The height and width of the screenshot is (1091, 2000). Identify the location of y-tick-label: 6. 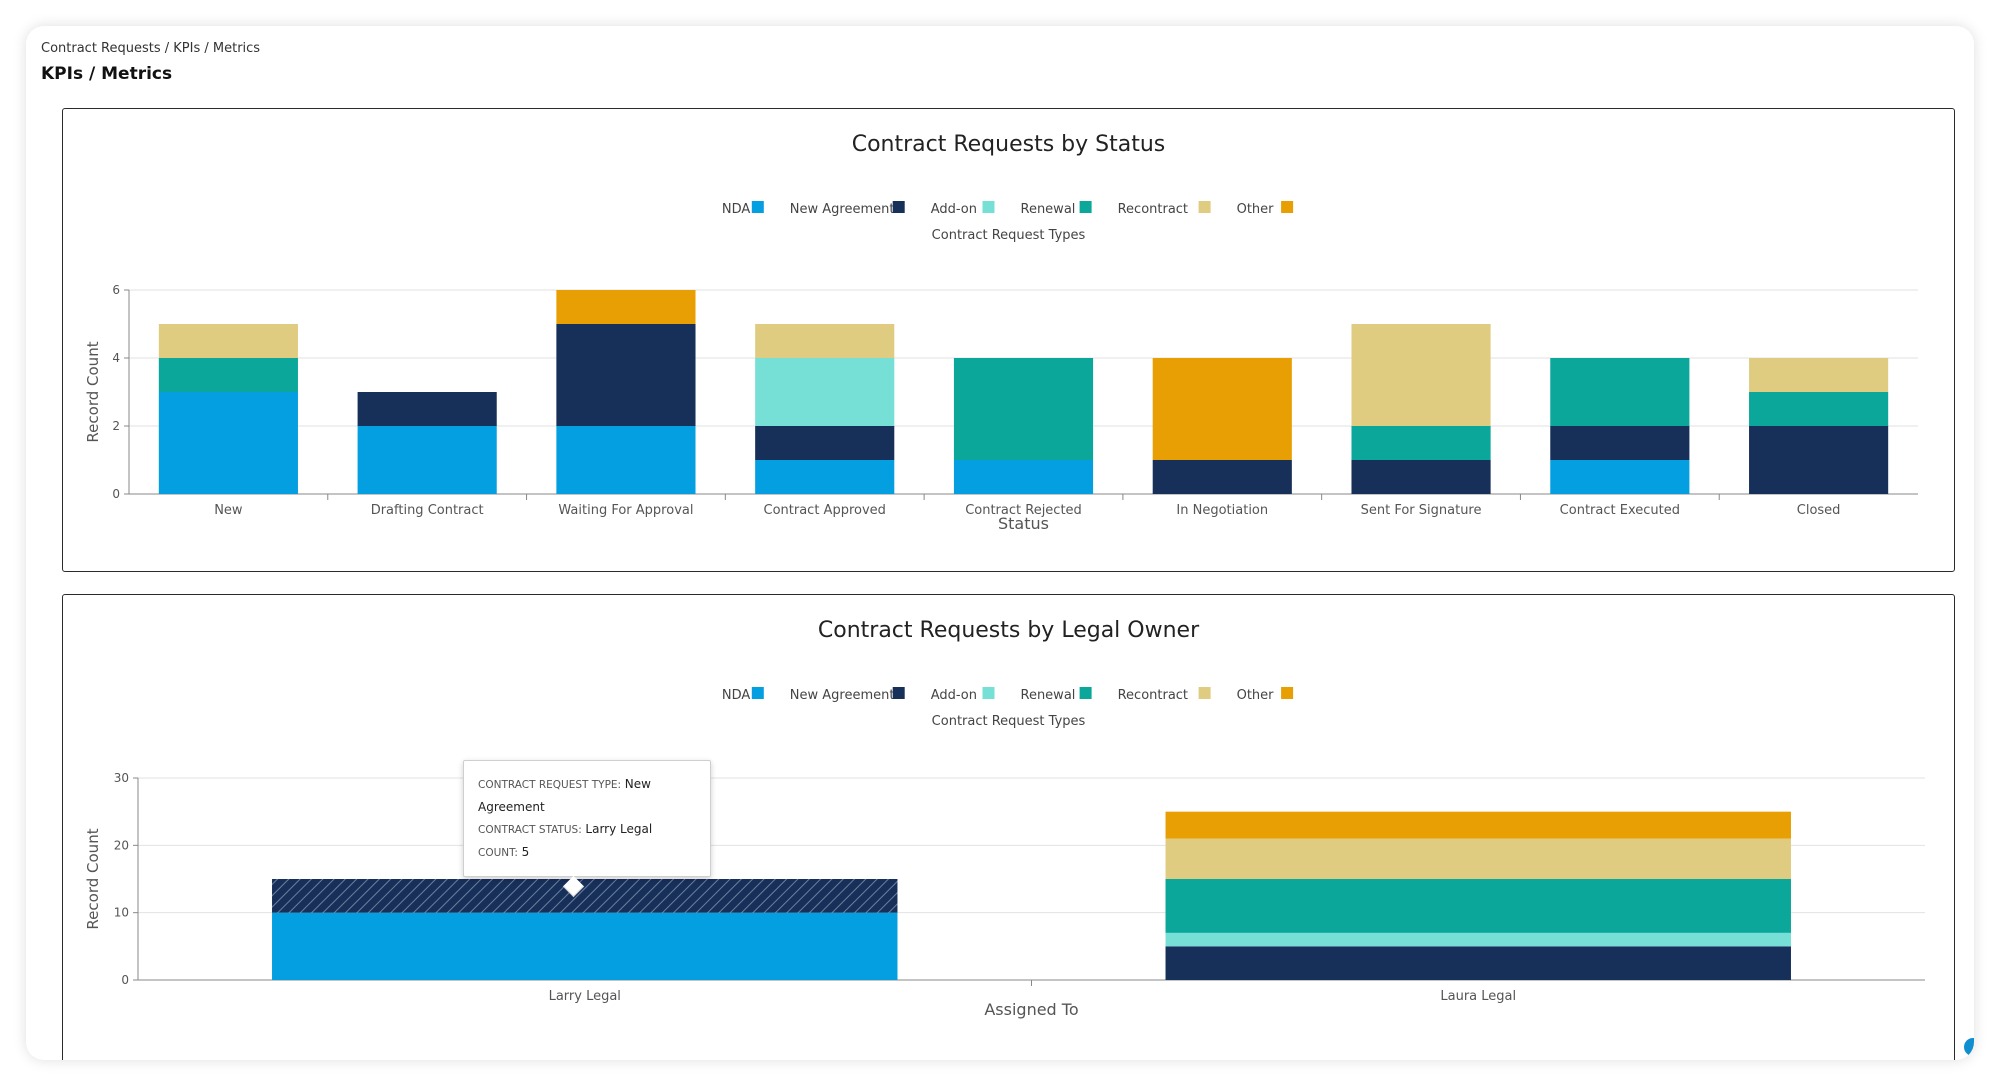
(116, 290).